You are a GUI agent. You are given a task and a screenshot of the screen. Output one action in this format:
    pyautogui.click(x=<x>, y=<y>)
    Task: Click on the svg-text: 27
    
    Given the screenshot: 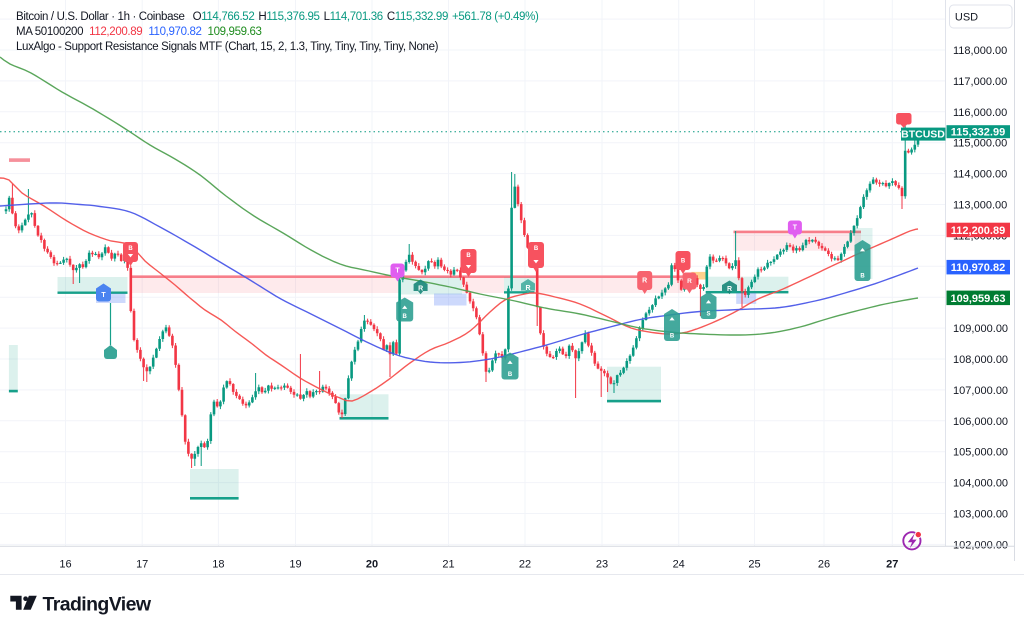 What is the action you would take?
    pyautogui.click(x=892, y=565)
    